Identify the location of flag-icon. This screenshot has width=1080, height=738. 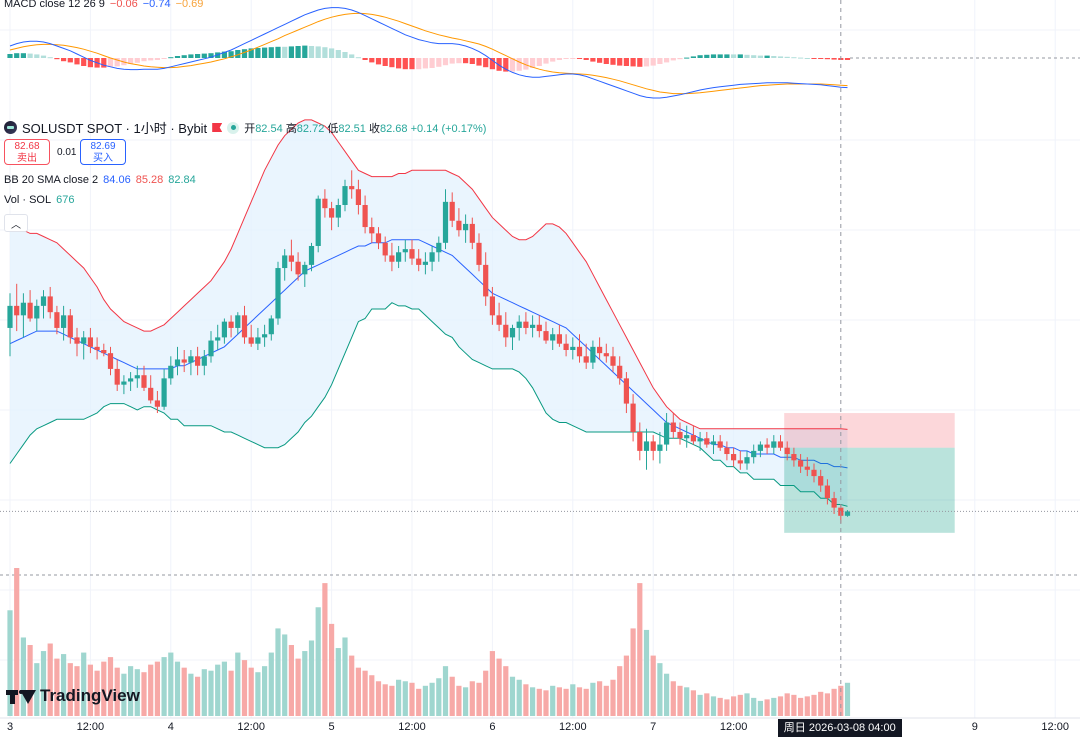
(217, 127).